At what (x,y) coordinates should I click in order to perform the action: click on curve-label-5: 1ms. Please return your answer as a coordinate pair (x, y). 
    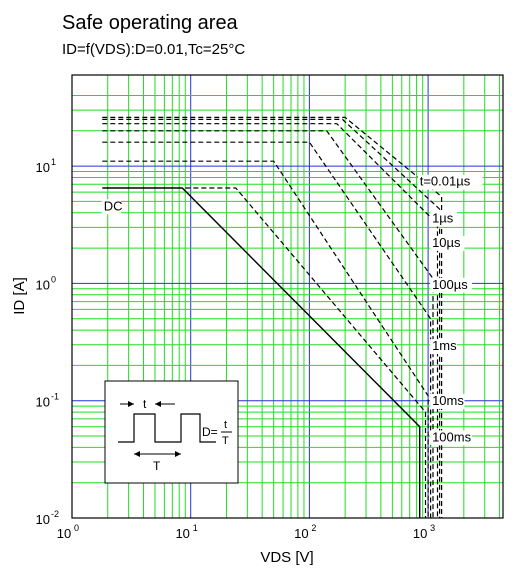
    Looking at the image, I should click on (444, 345).